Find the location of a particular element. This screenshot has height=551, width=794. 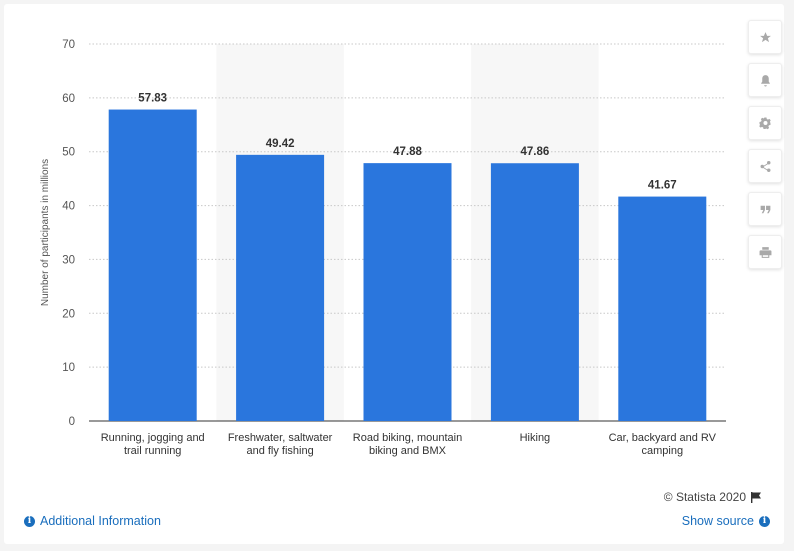

notification-button is located at coordinates (765, 80).